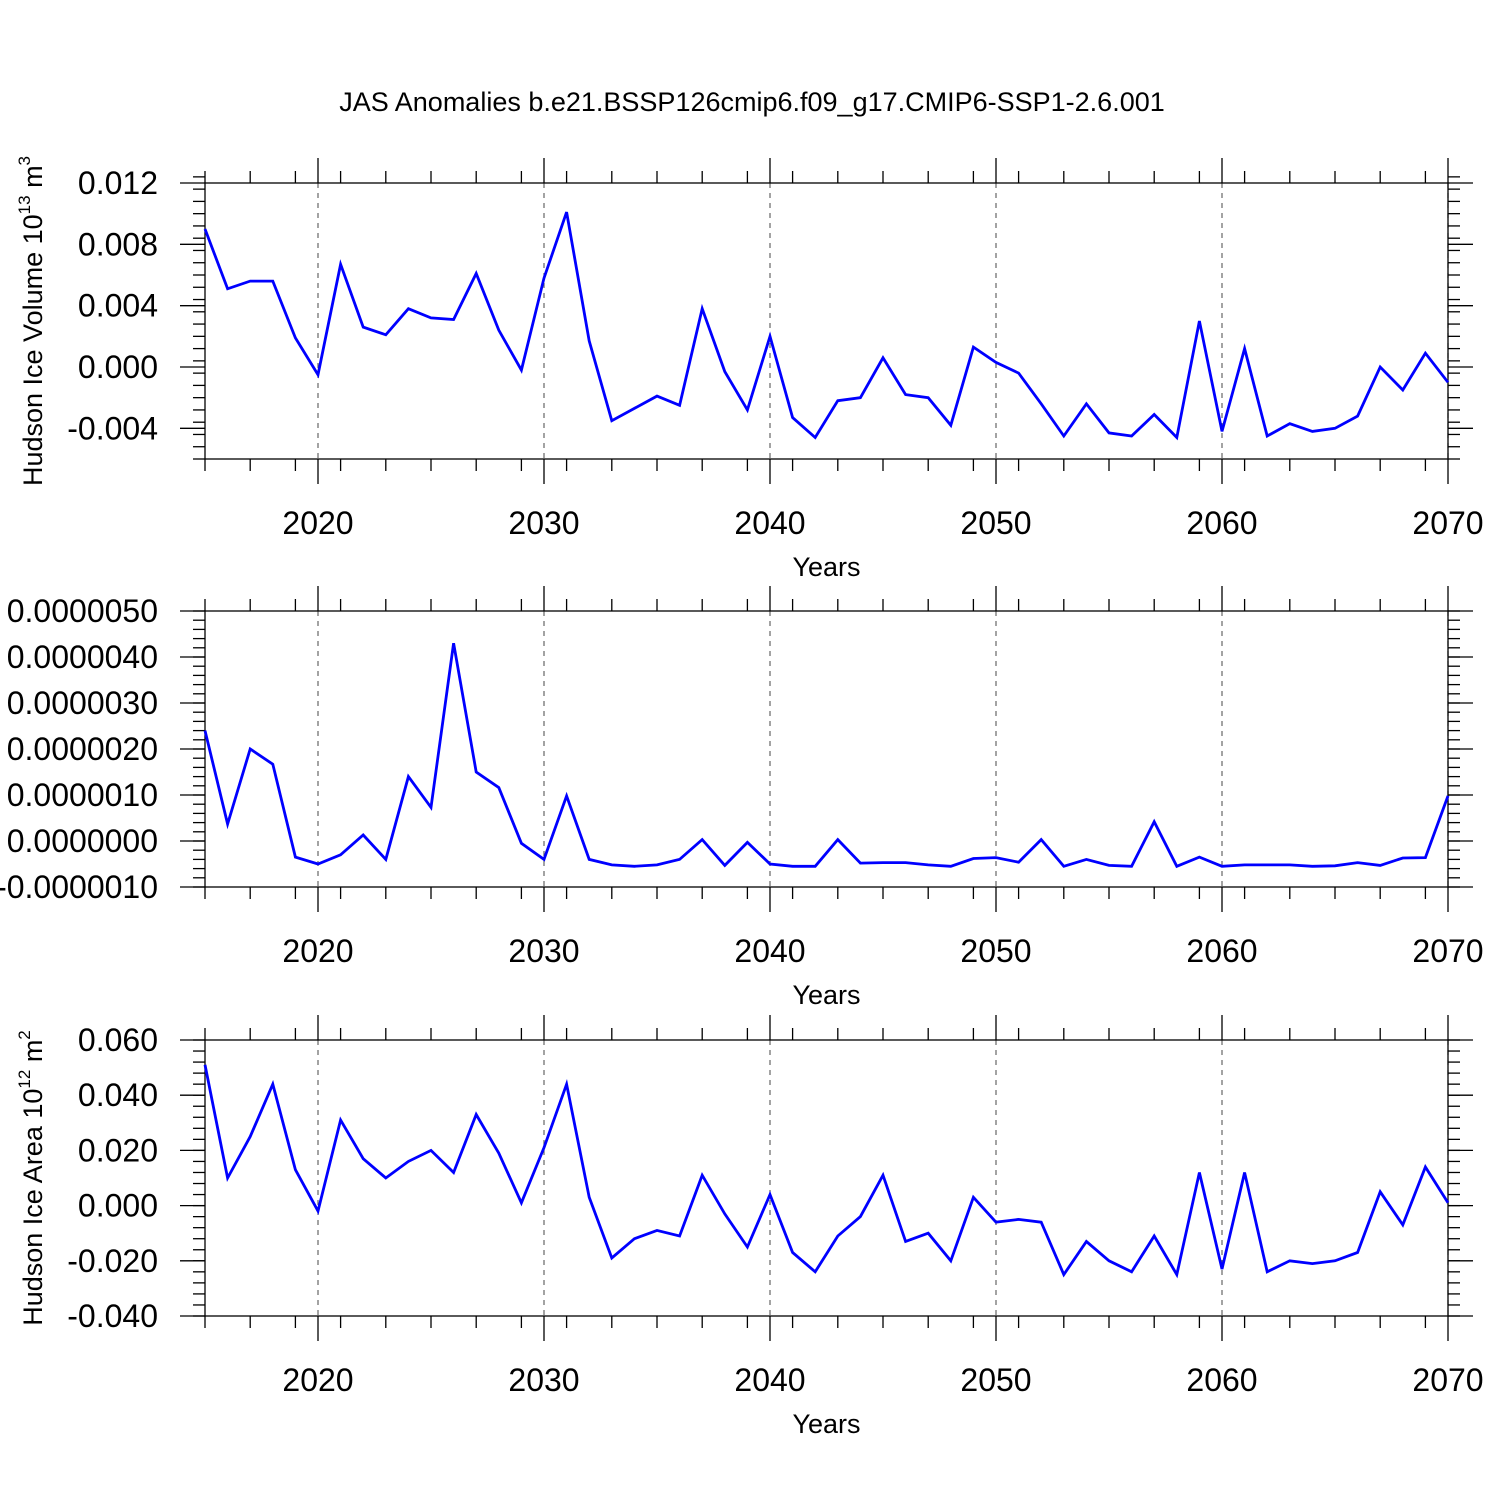  What do you see at coordinates (82, 703) in the screenshot?
I see `y-tick-label: 0.0000030` at bounding box center [82, 703].